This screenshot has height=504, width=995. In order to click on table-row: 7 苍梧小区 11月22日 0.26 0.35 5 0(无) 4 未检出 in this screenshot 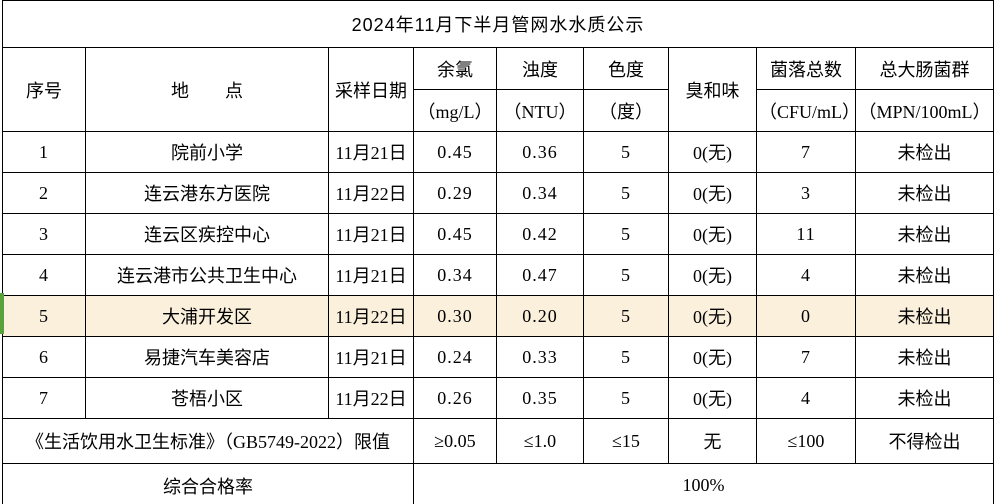, I will do `click(498, 398)`.